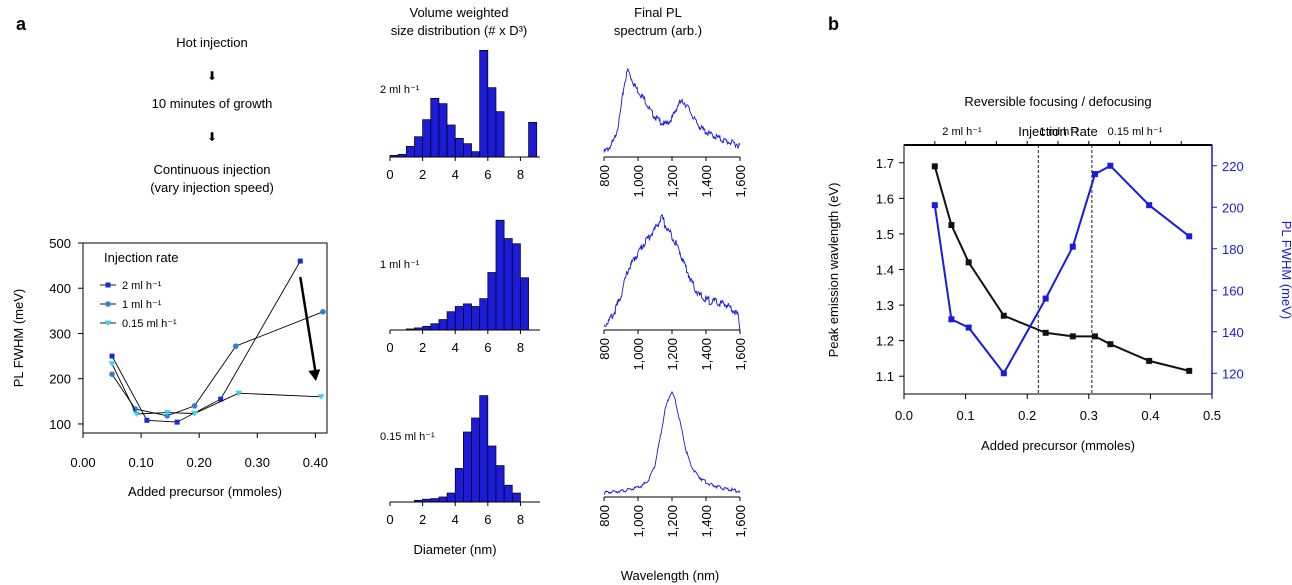 This screenshot has height=585, width=1292. What do you see at coordinates (885, 198) in the screenshot?
I see `focusing-ytick-label: 1.6` at bounding box center [885, 198].